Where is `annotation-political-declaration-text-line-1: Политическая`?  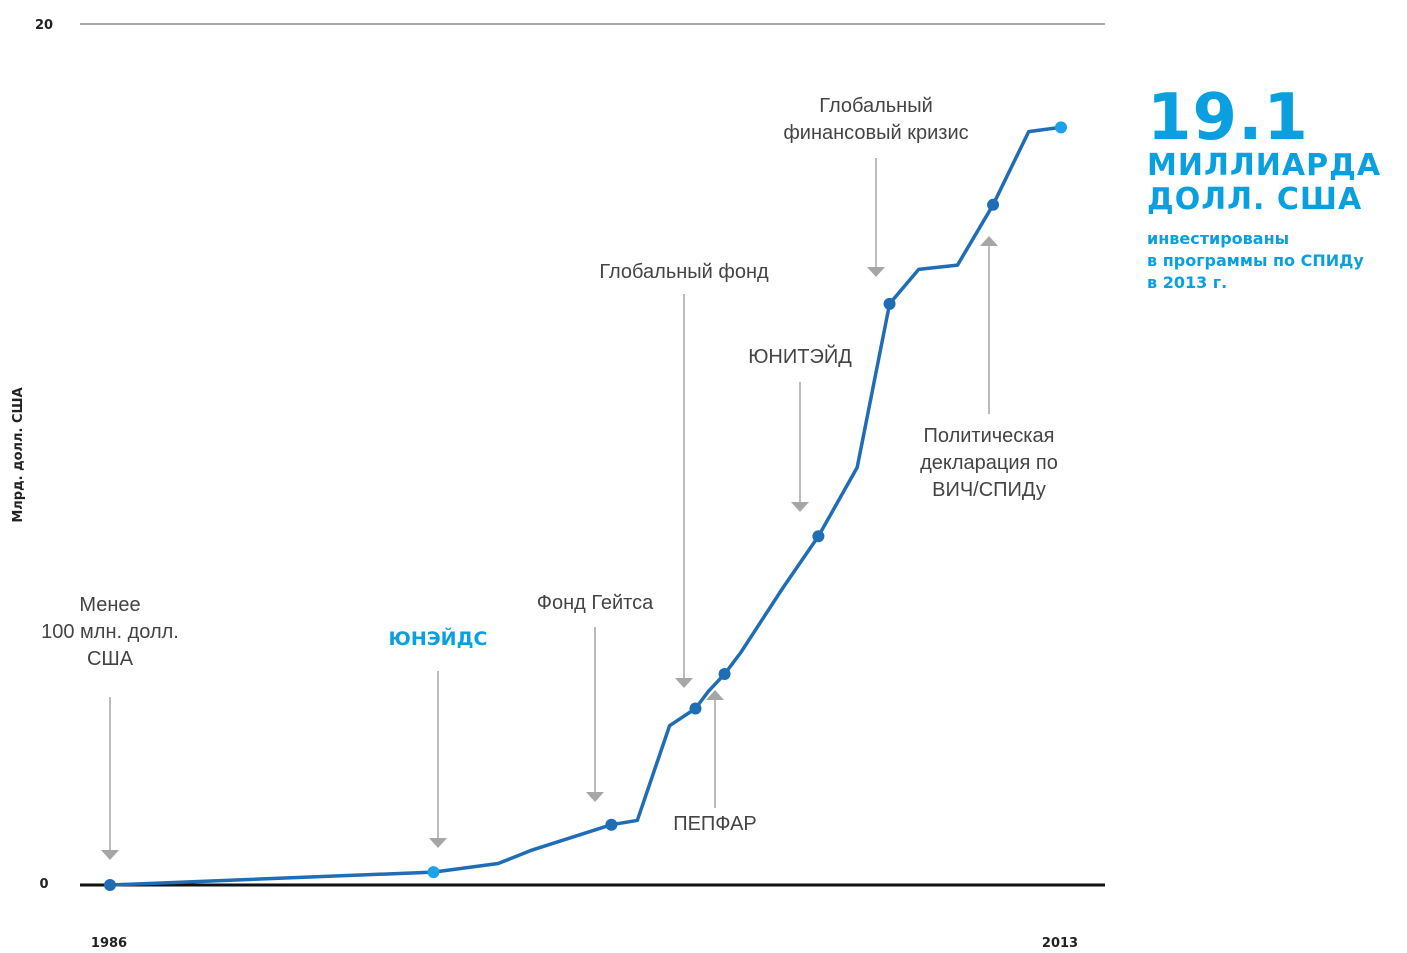
annotation-political-declaration-text-line-1: Политическая is located at coordinates (989, 436).